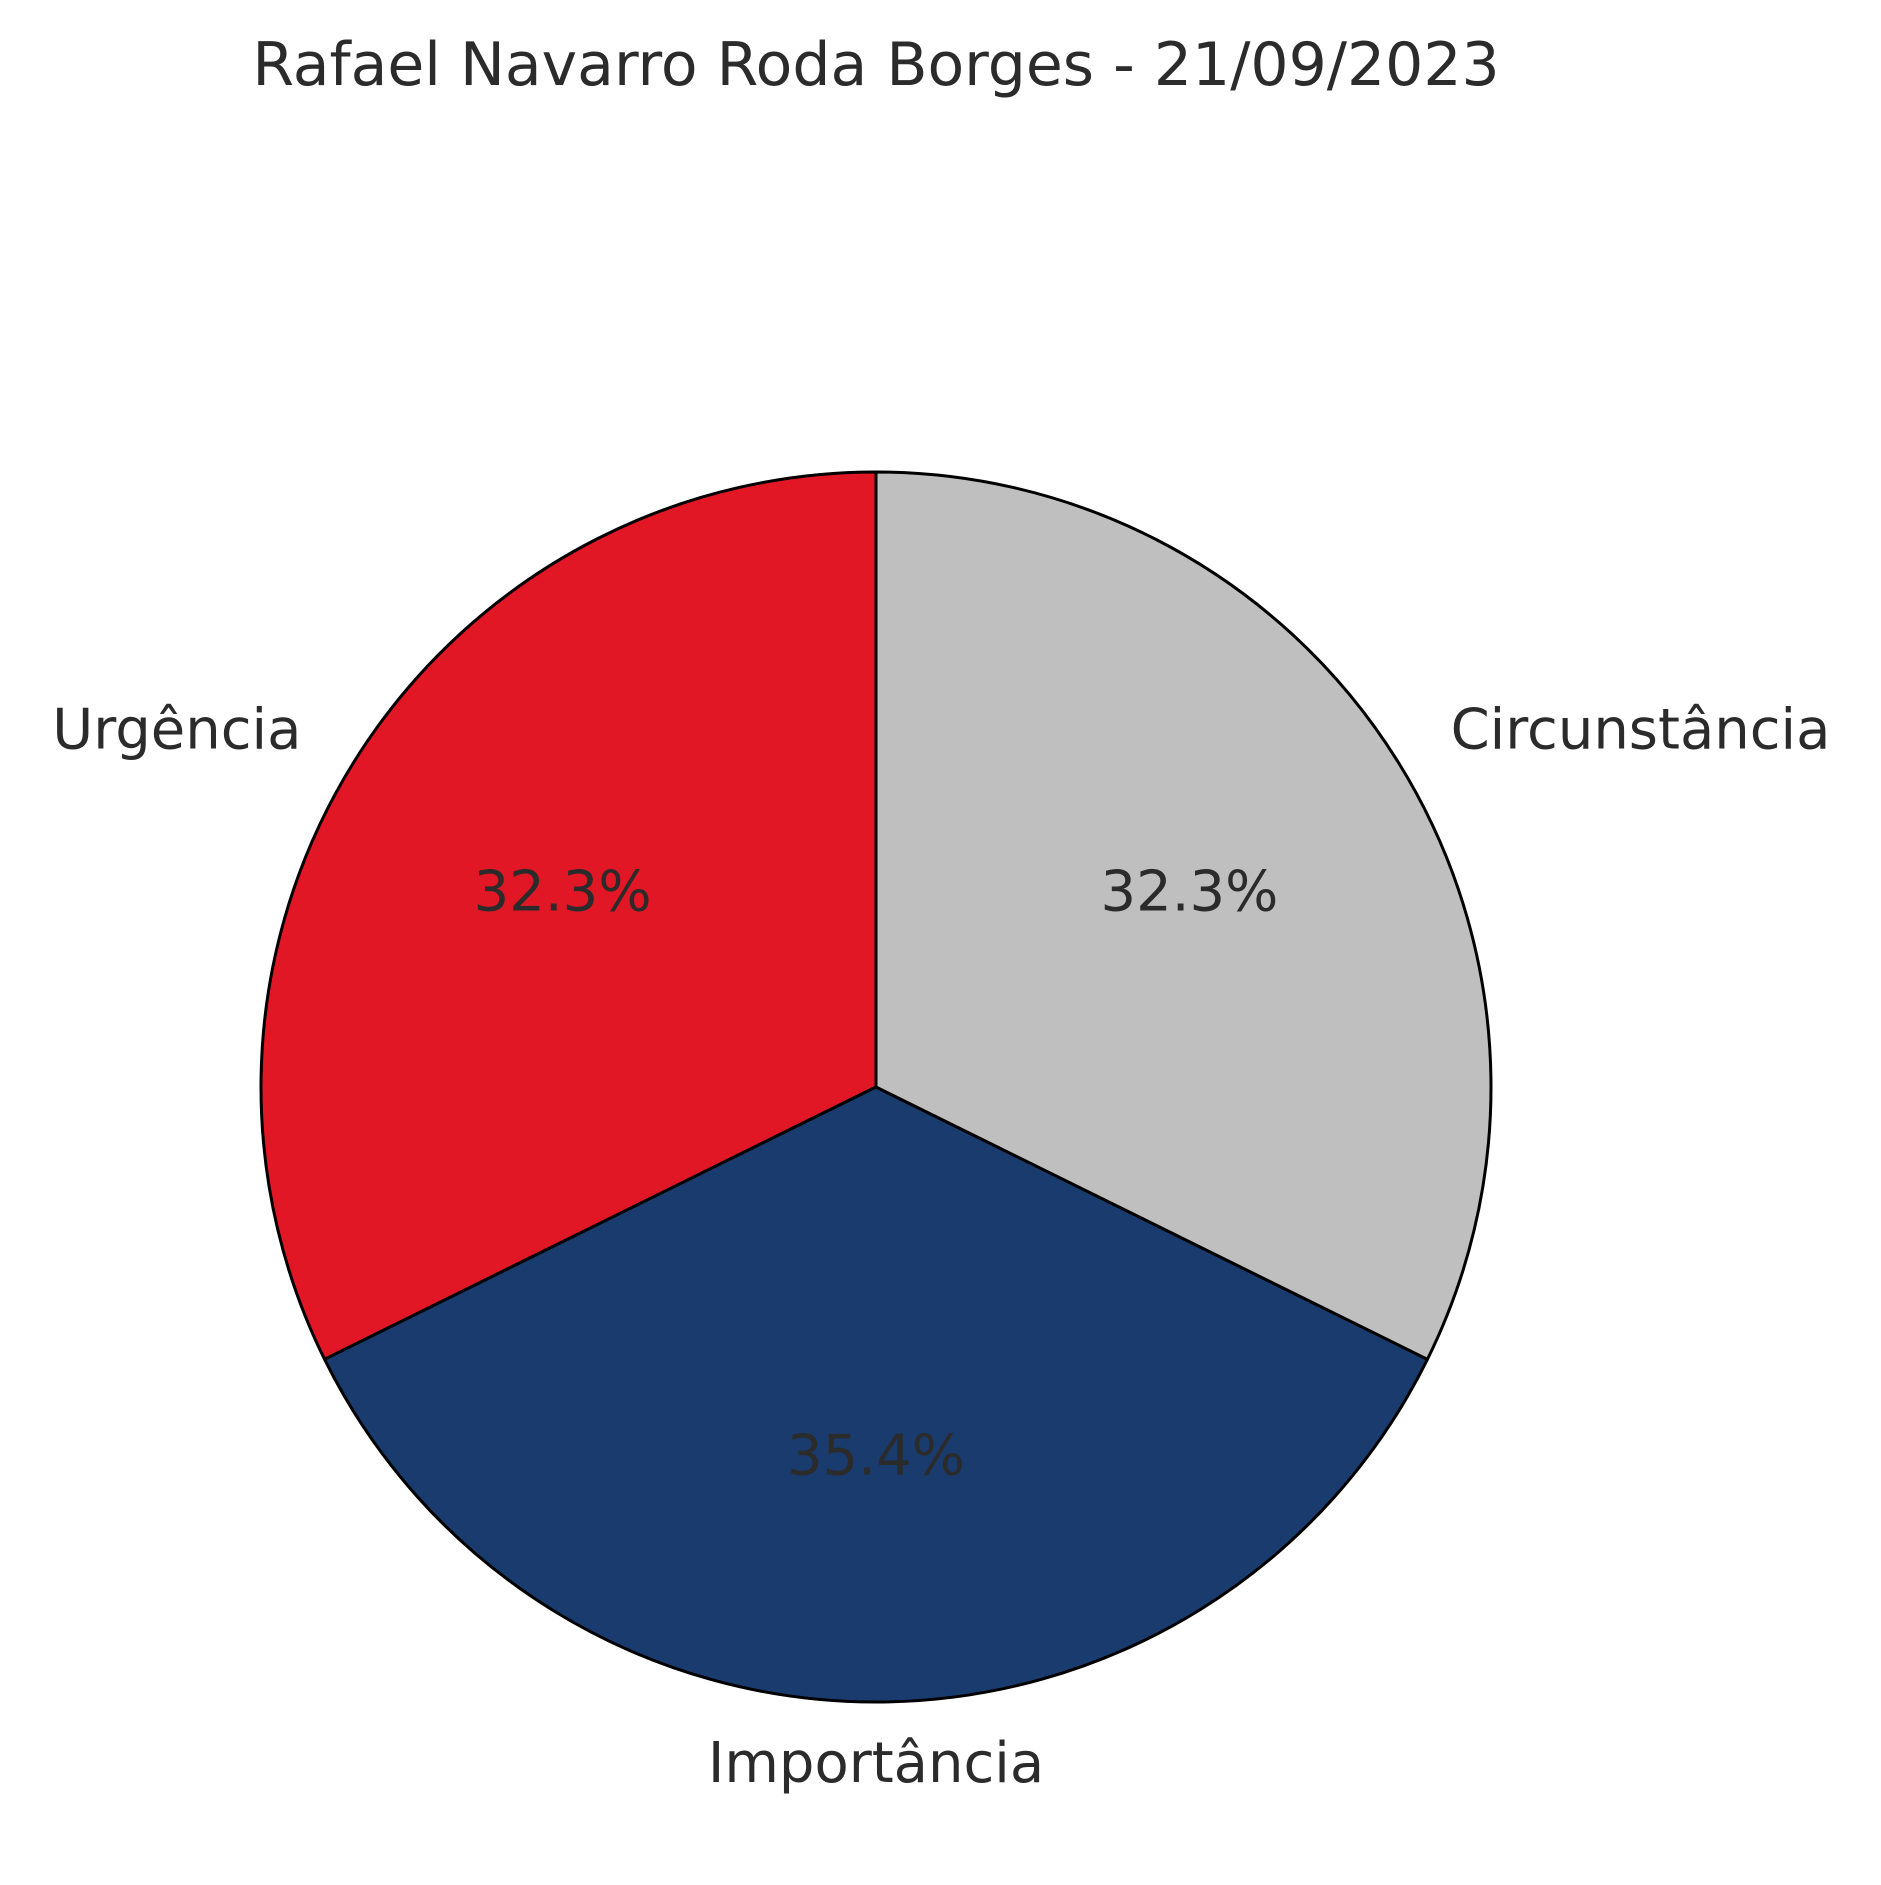  I want to click on pie-category-label: Importância, so click(876, 1763).